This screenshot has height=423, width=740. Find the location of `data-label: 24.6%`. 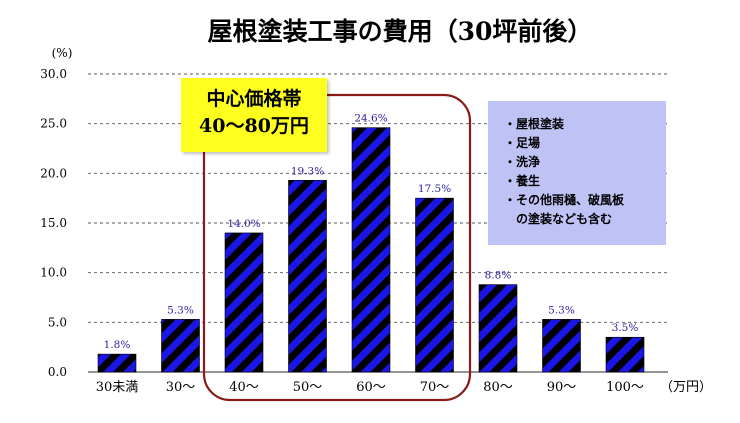

data-label: 24.6% is located at coordinates (370, 119).